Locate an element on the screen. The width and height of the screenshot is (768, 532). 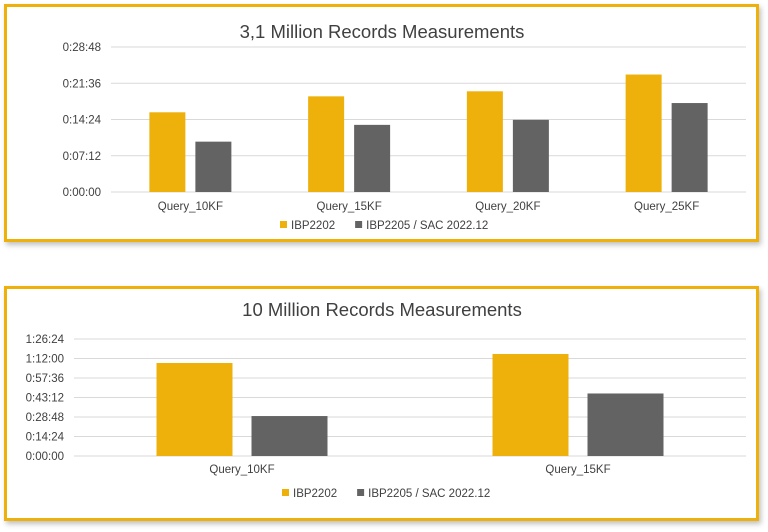
x-tick-label: Query_25KF is located at coordinates (666, 207).